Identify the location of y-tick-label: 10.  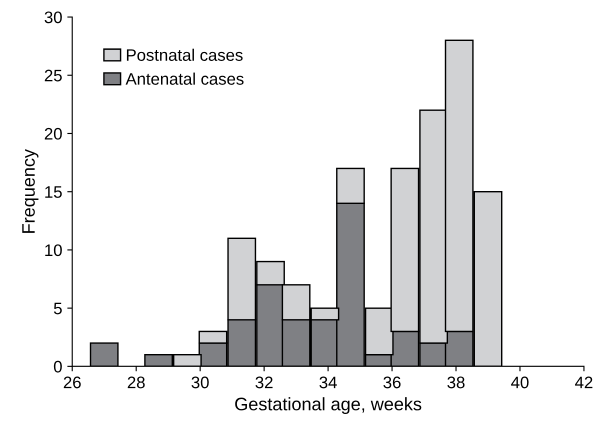
(53, 250).